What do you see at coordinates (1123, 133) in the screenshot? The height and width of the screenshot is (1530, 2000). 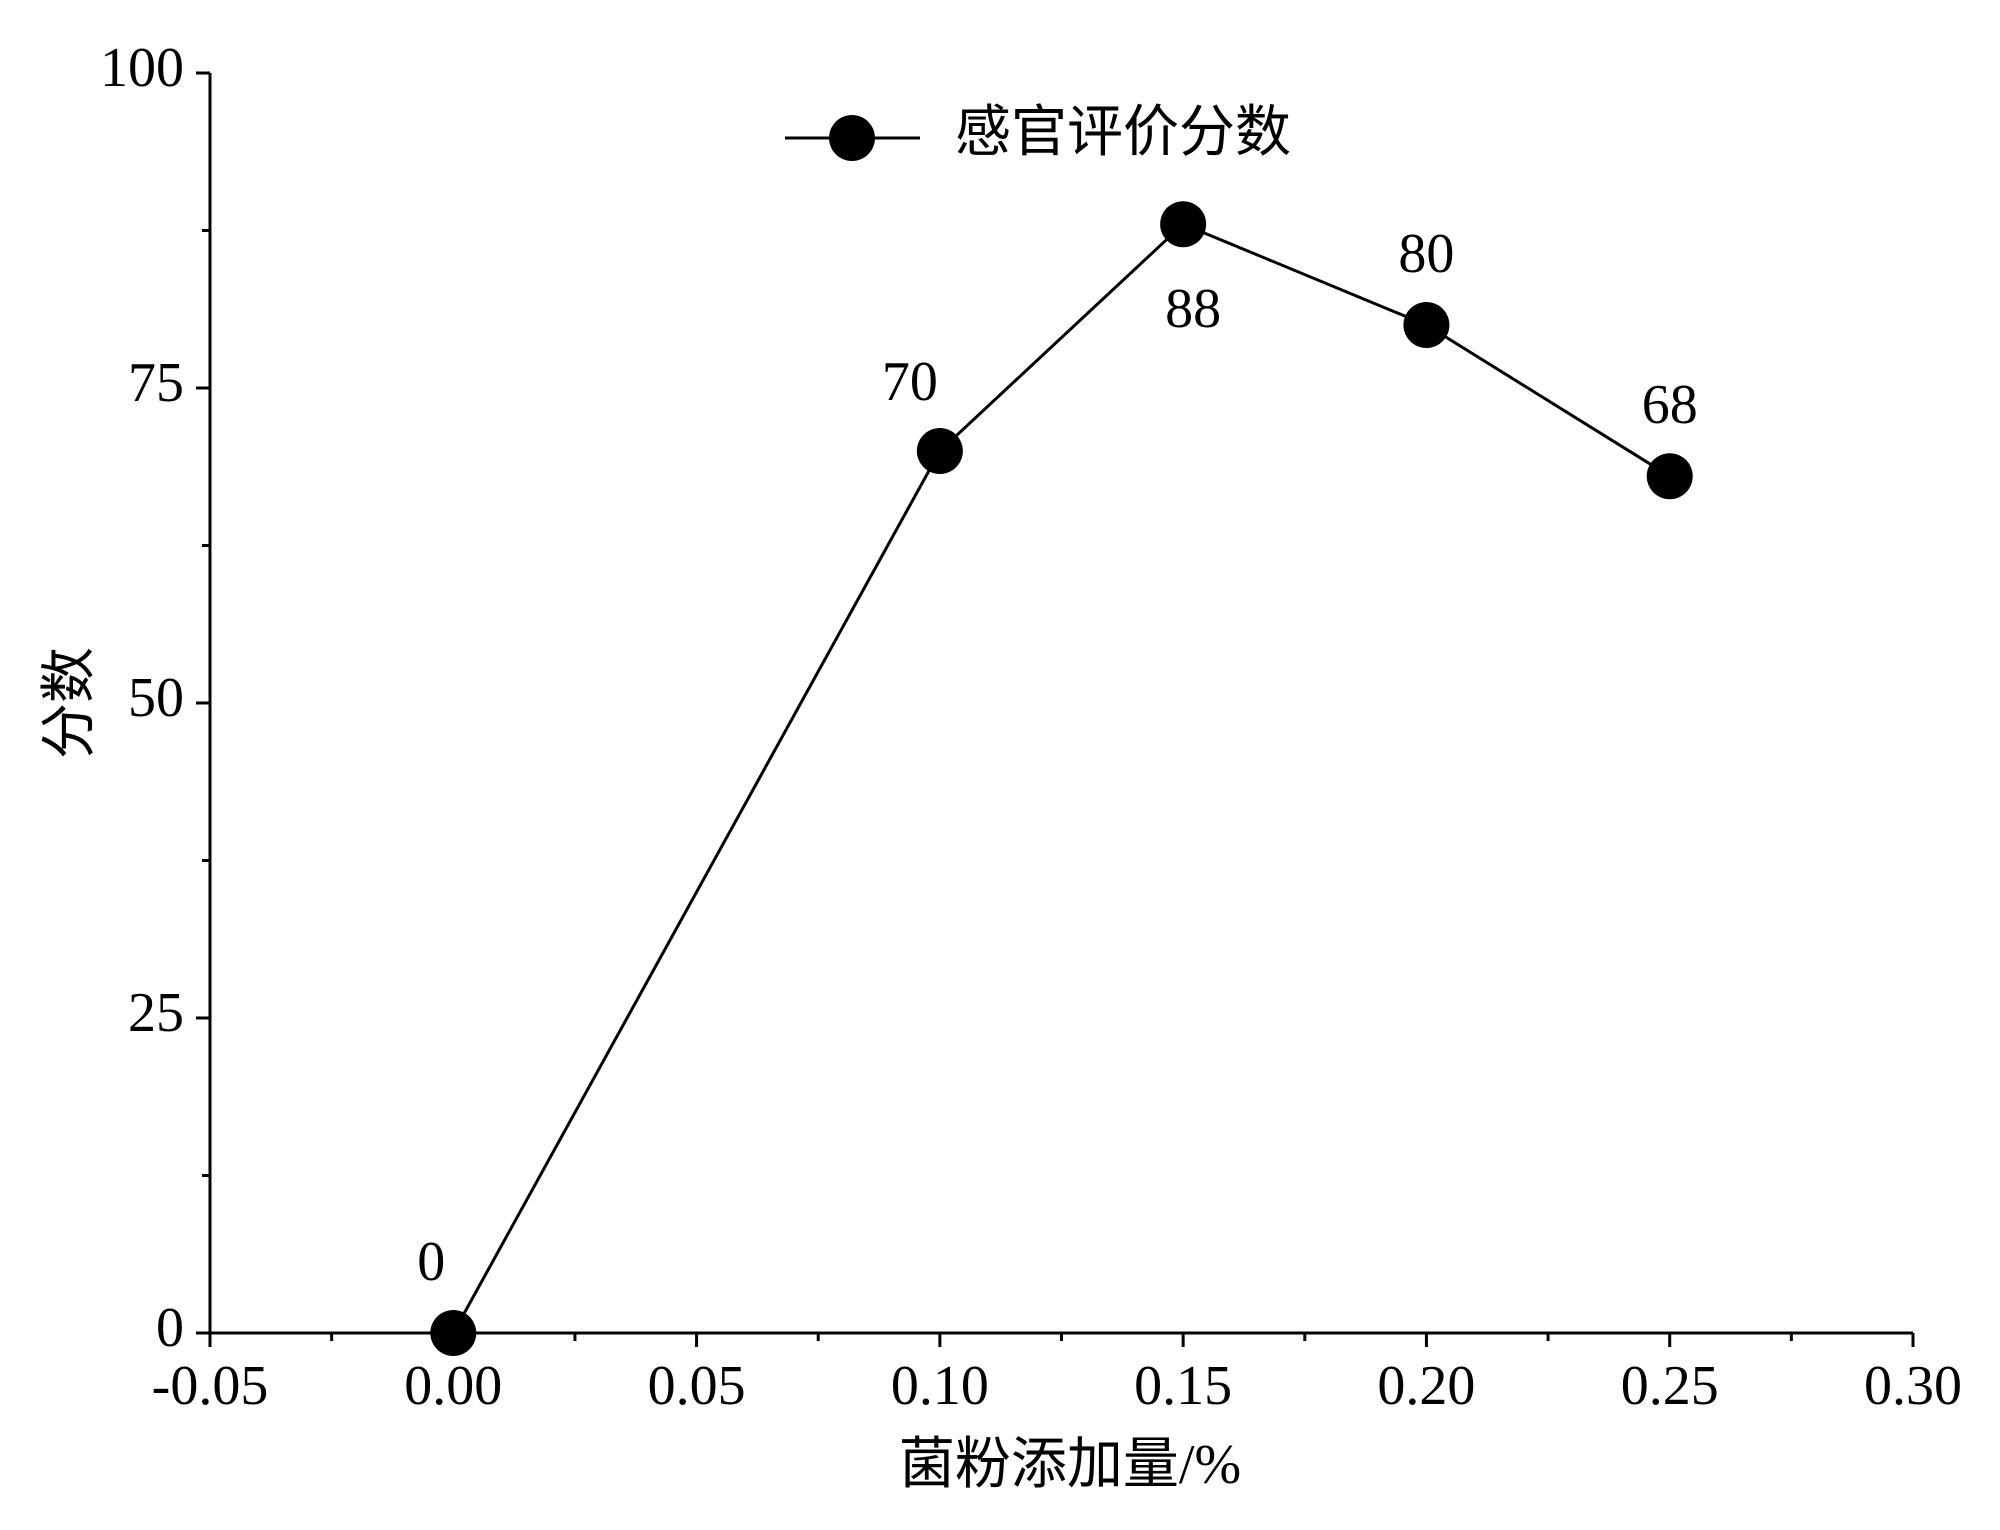 I see `legend-label: 感官评价分数` at bounding box center [1123, 133].